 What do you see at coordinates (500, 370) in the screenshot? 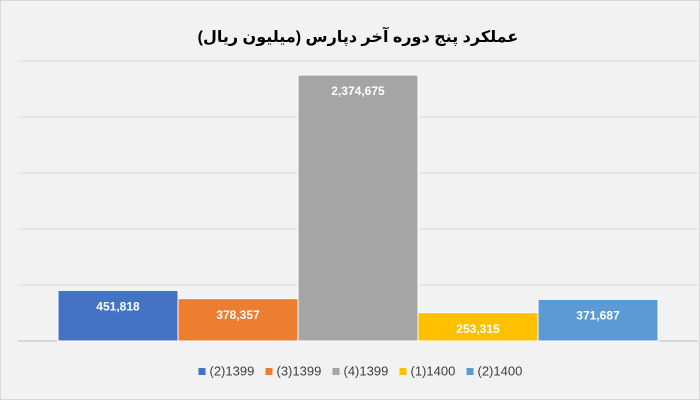
I see `legend-label: (2)1400` at bounding box center [500, 370].